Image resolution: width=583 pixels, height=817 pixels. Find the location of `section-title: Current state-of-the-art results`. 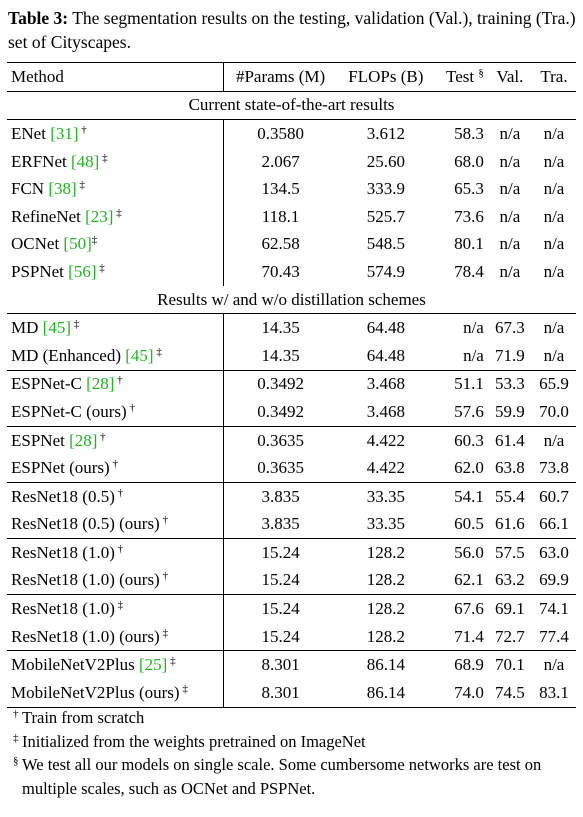

section-title: Current state-of-the-art results is located at coordinates (291, 106).